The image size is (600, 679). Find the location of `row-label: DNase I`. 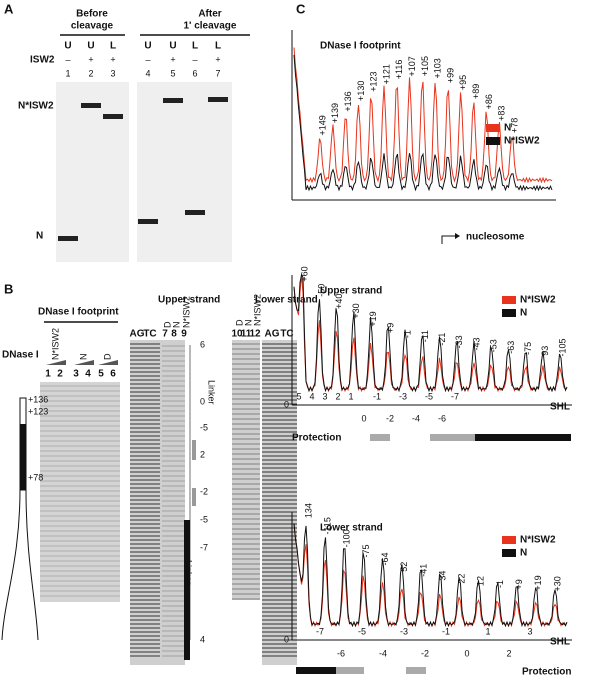

row-label: DNase I is located at coordinates (20, 355).